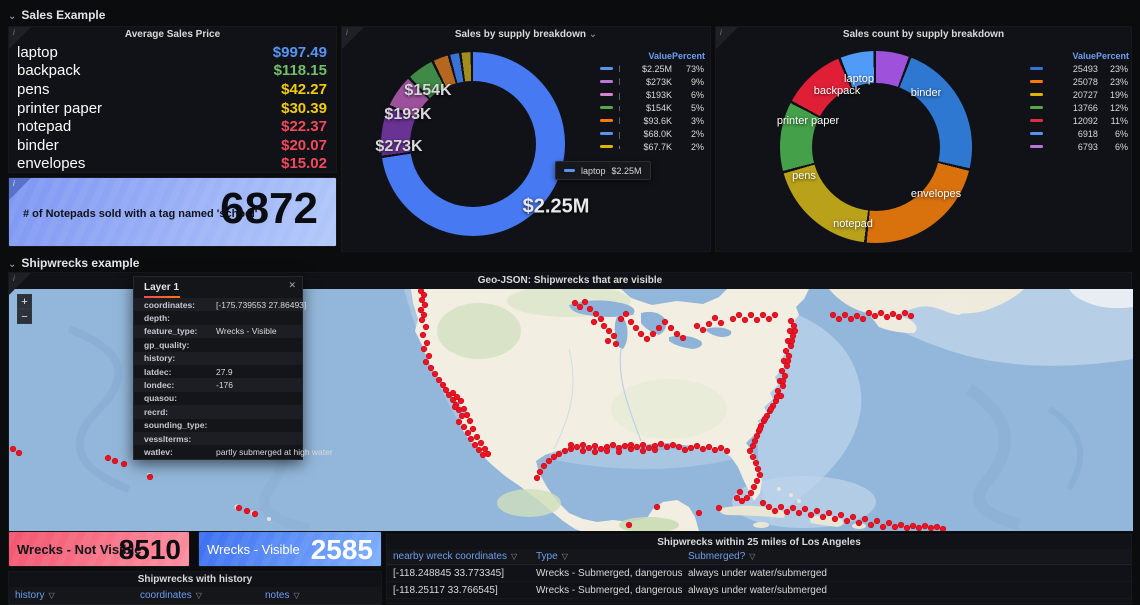 This screenshot has height=605, width=1140. Describe the element at coordinates (24, 301) in the screenshot. I see `map-zoom-in-button: +` at that location.